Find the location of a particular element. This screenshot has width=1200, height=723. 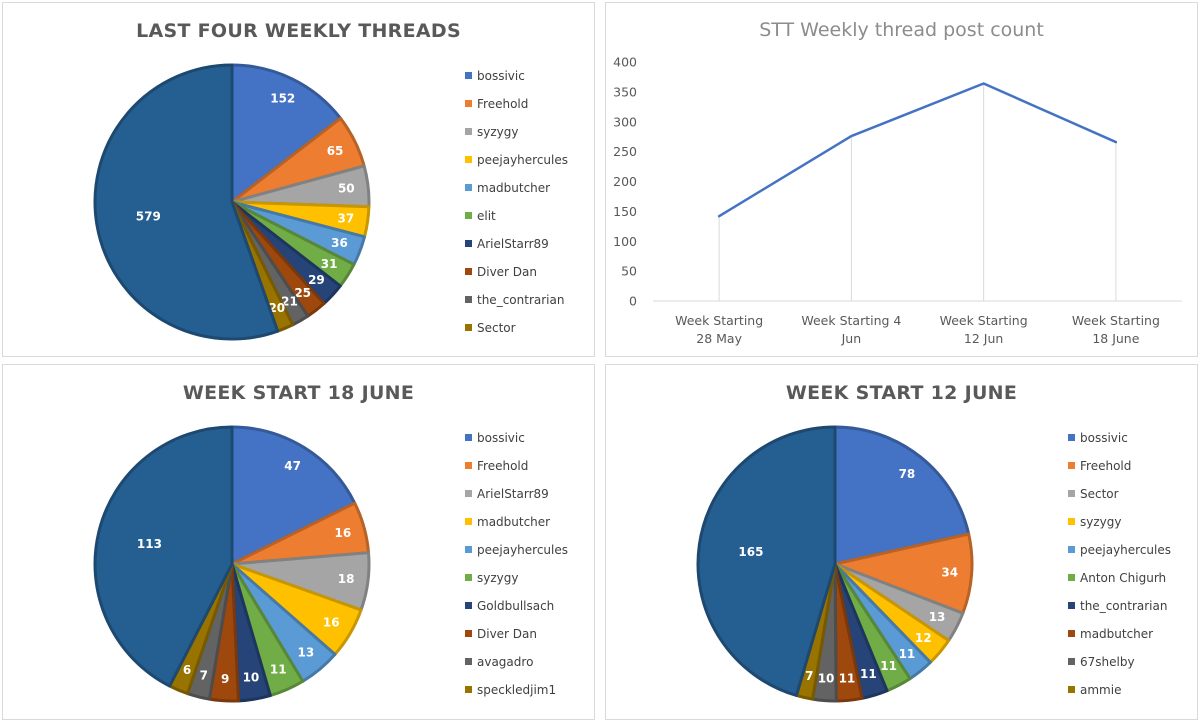

legend-item: peejayhercules is located at coordinates (516, 550).